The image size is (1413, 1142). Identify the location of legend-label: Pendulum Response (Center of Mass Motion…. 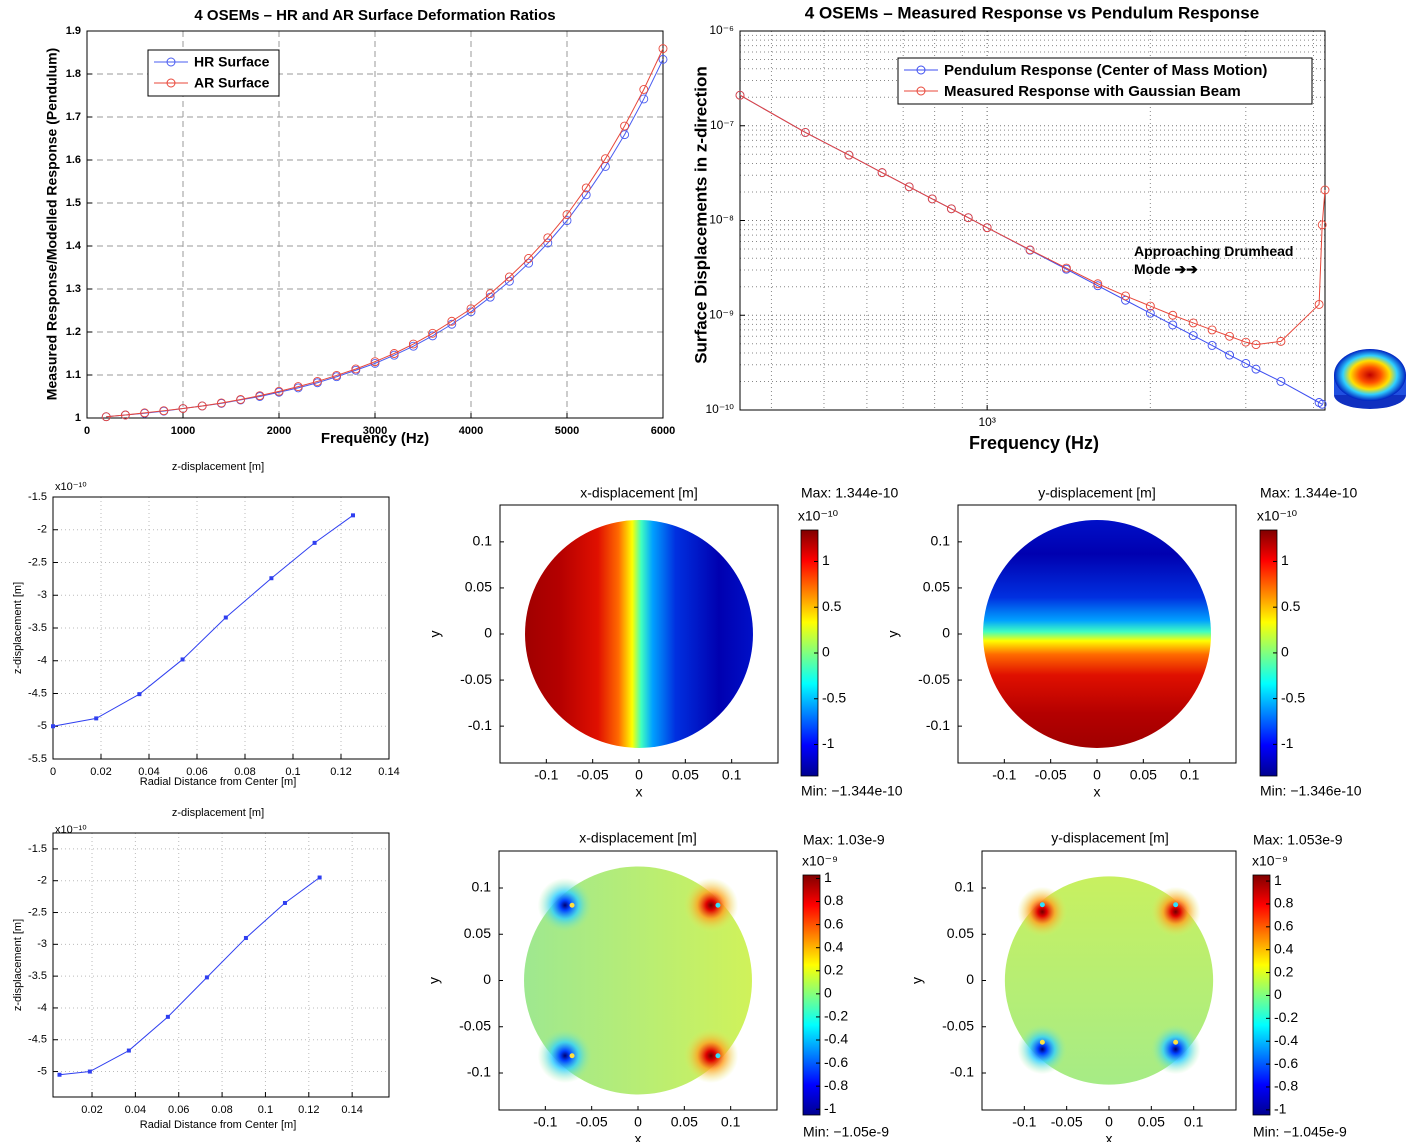
(1105, 70).